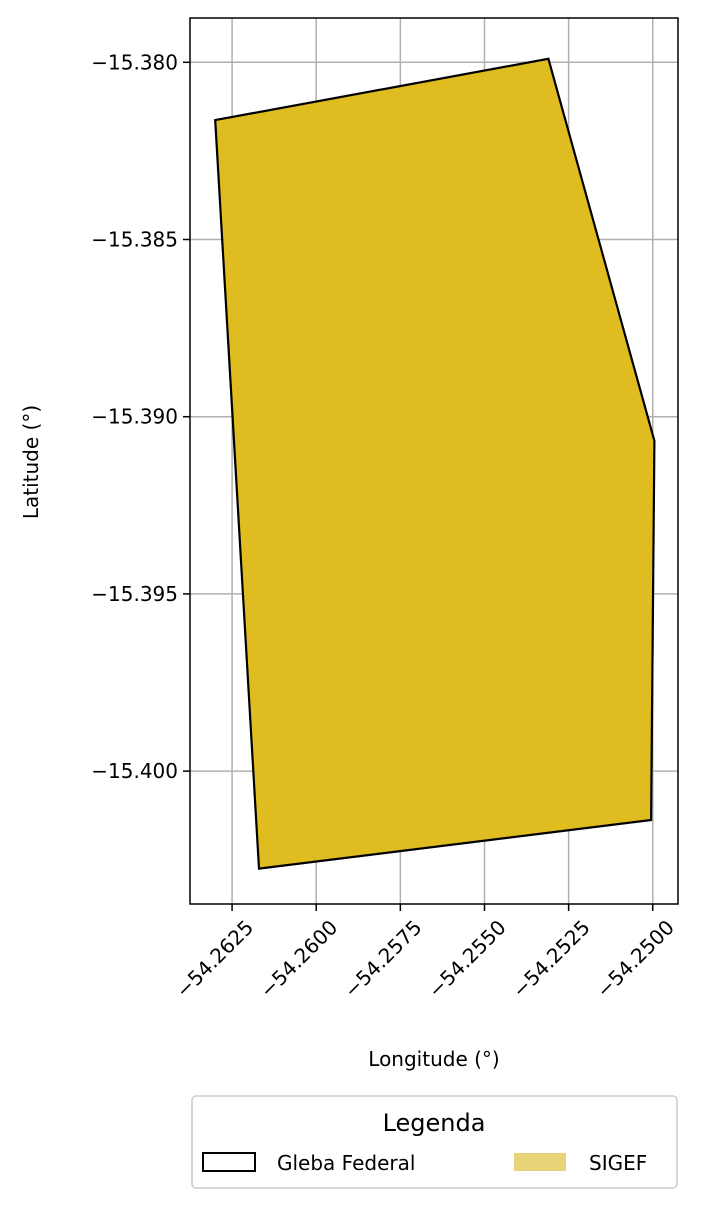 The width and height of the screenshot is (727, 1207). What do you see at coordinates (134, 594) in the screenshot?
I see `y-tick-label: −15.395` at bounding box center [134, 594].